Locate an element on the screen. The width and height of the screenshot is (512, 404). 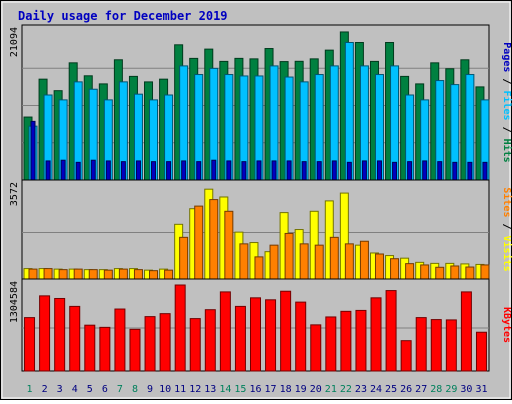
legend-kbytes: KBytes is located at coordinates (506, 325).